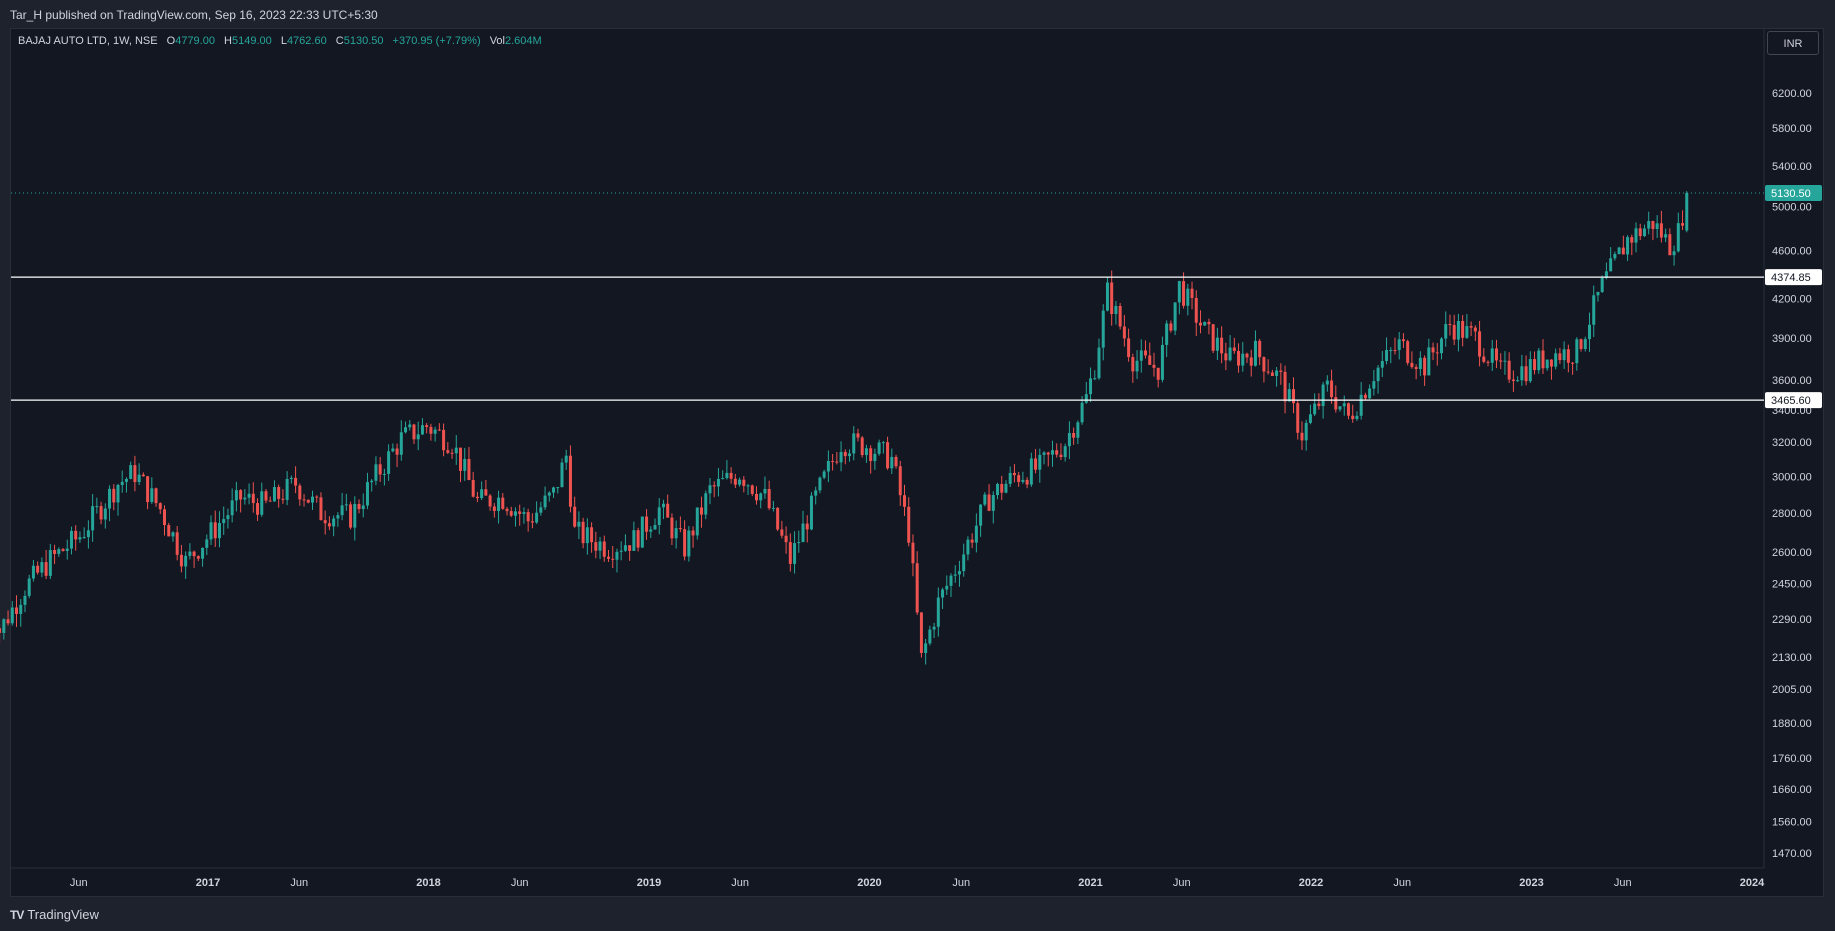 The image size is (1835, 931). Describe the element at coordinates (523, 41) in the screenshot. I see `legend-volume-value: 2.604M` at that location.